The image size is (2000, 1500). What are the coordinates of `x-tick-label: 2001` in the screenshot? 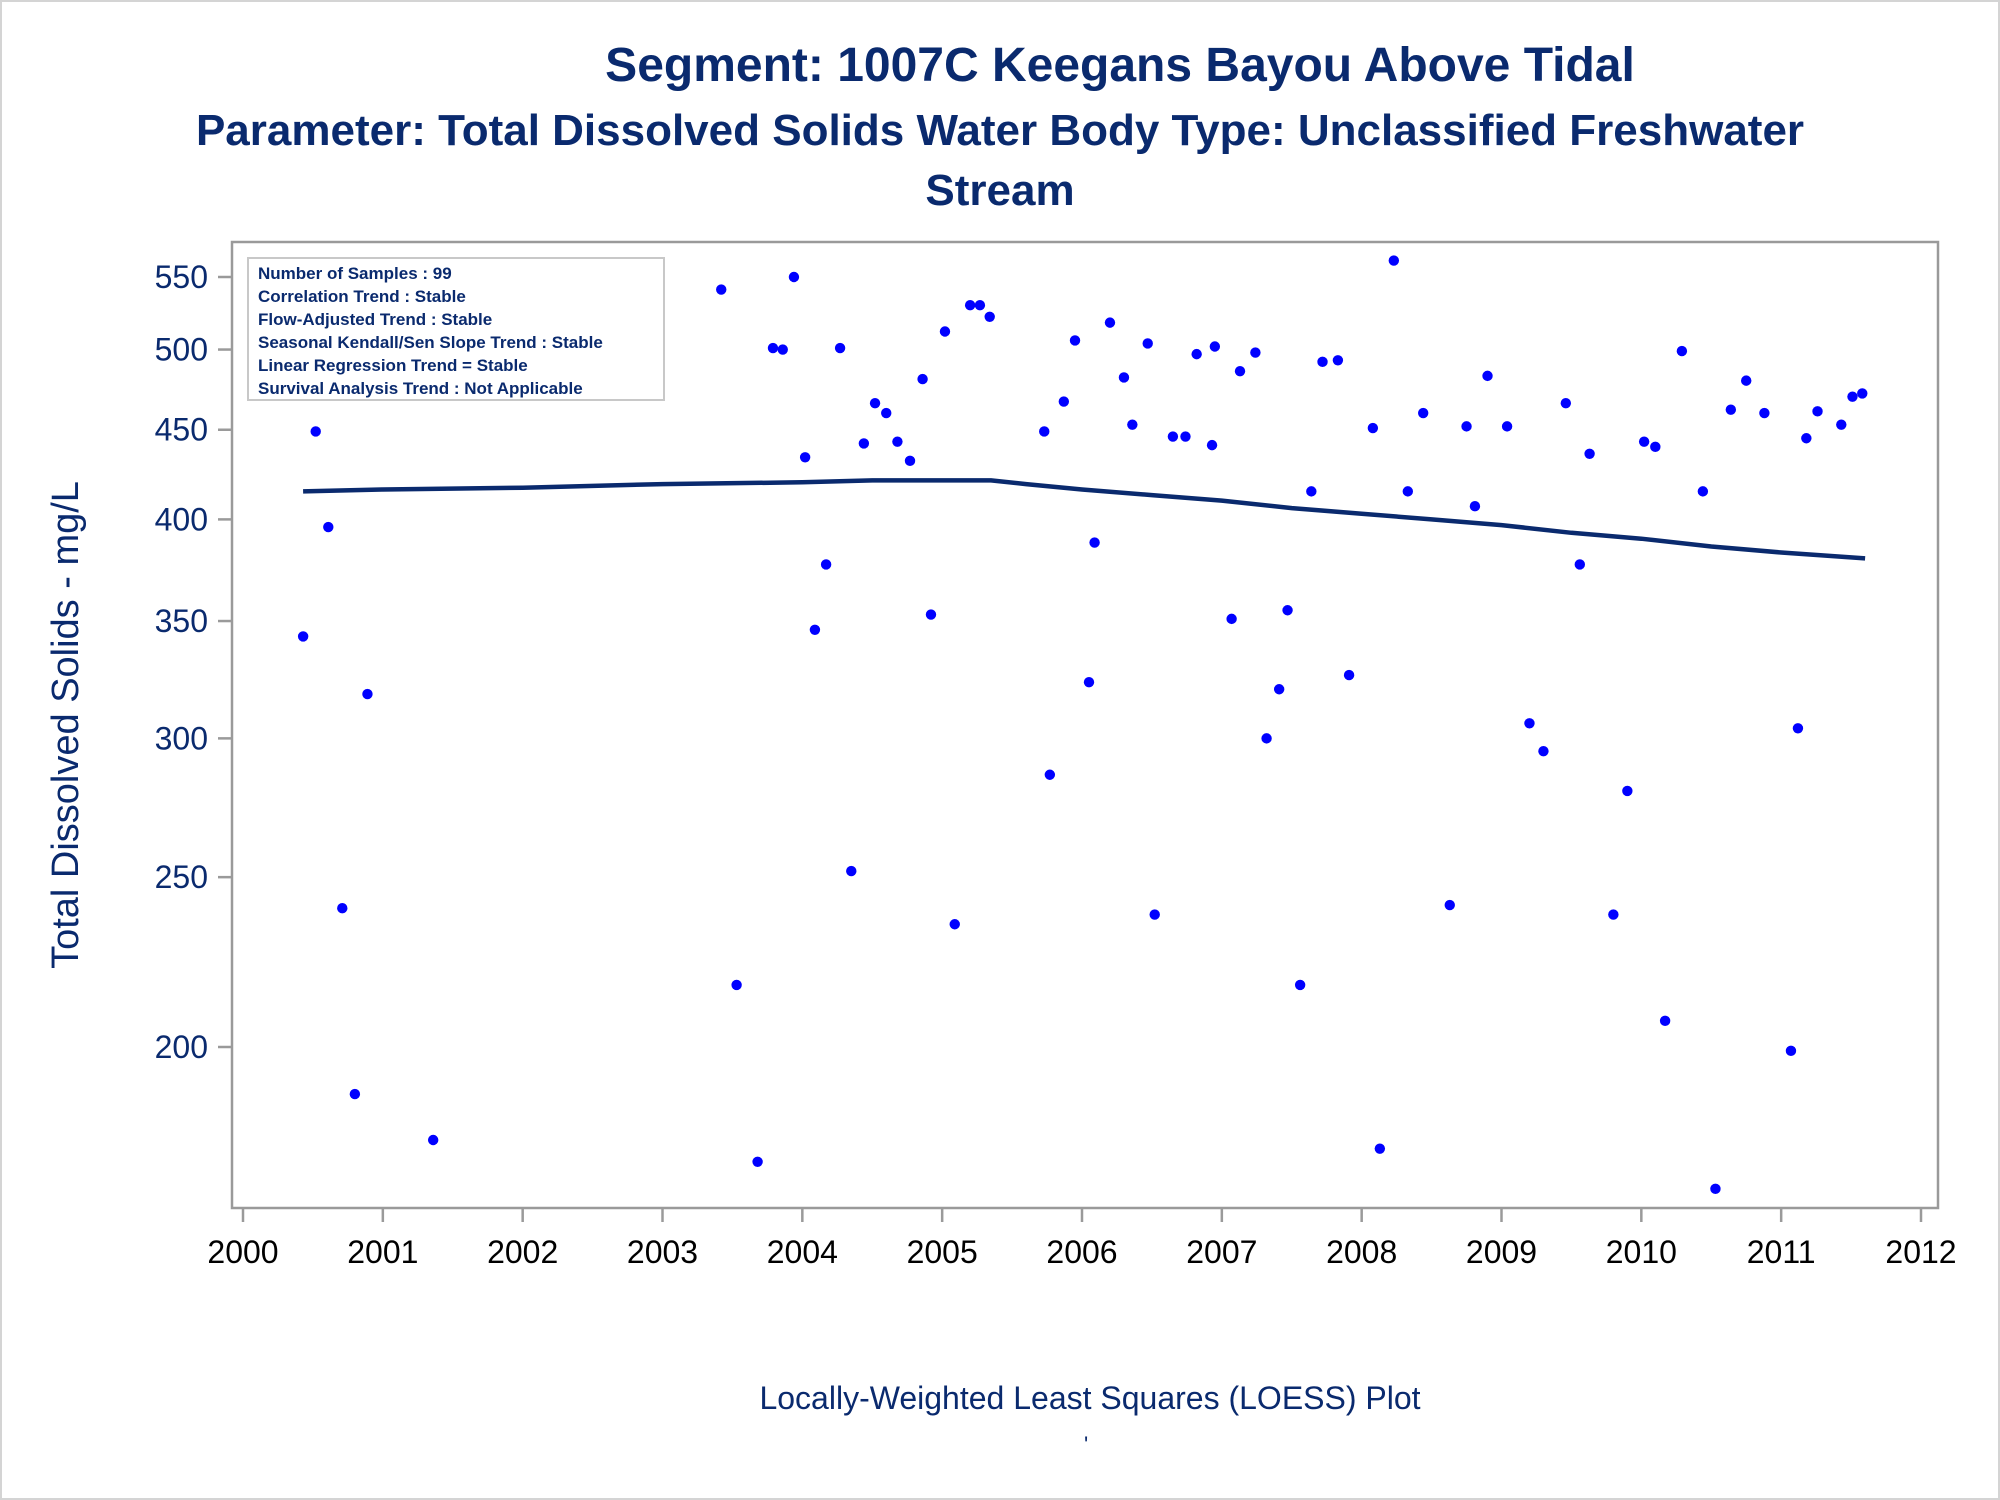 It's located at (382, 1252).